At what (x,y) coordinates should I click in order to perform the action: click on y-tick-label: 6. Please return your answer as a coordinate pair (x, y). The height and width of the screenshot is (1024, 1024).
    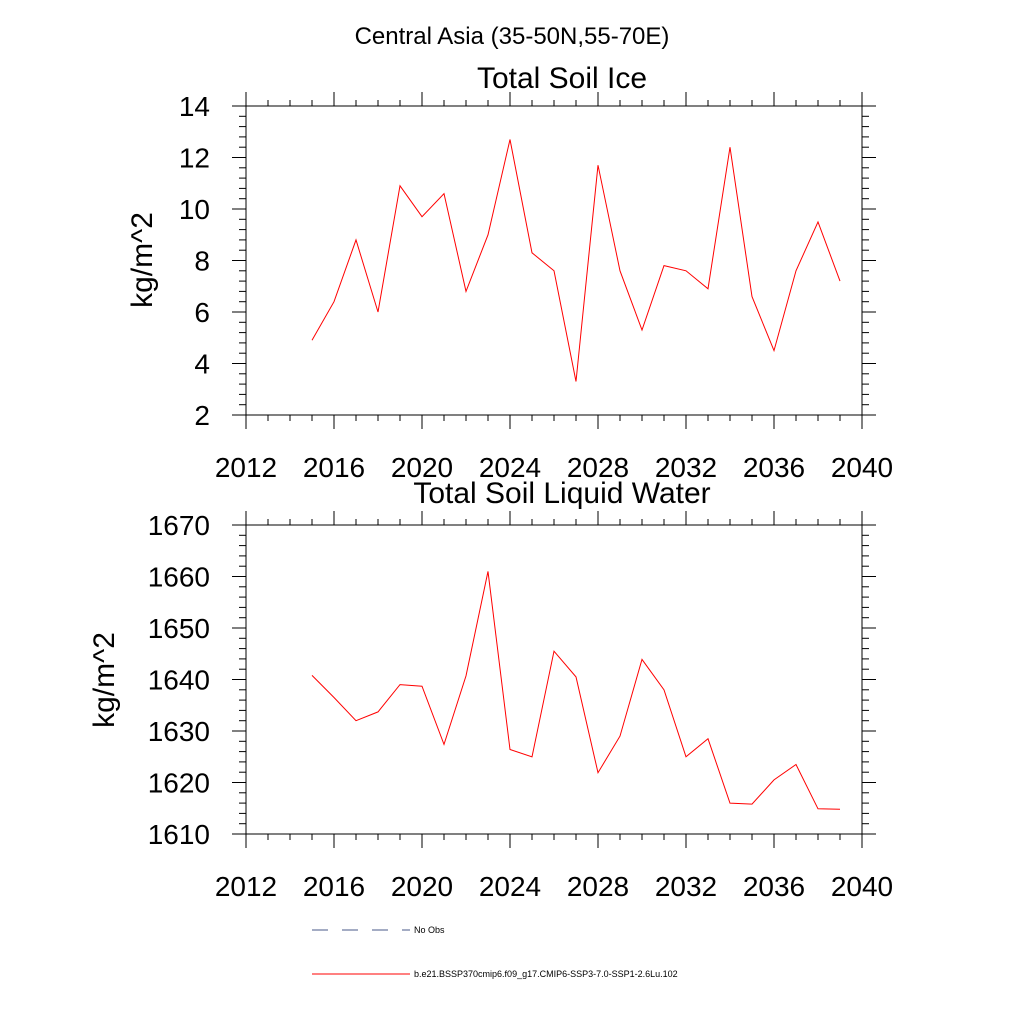
    Looking at the image, I should click on (202, 312).